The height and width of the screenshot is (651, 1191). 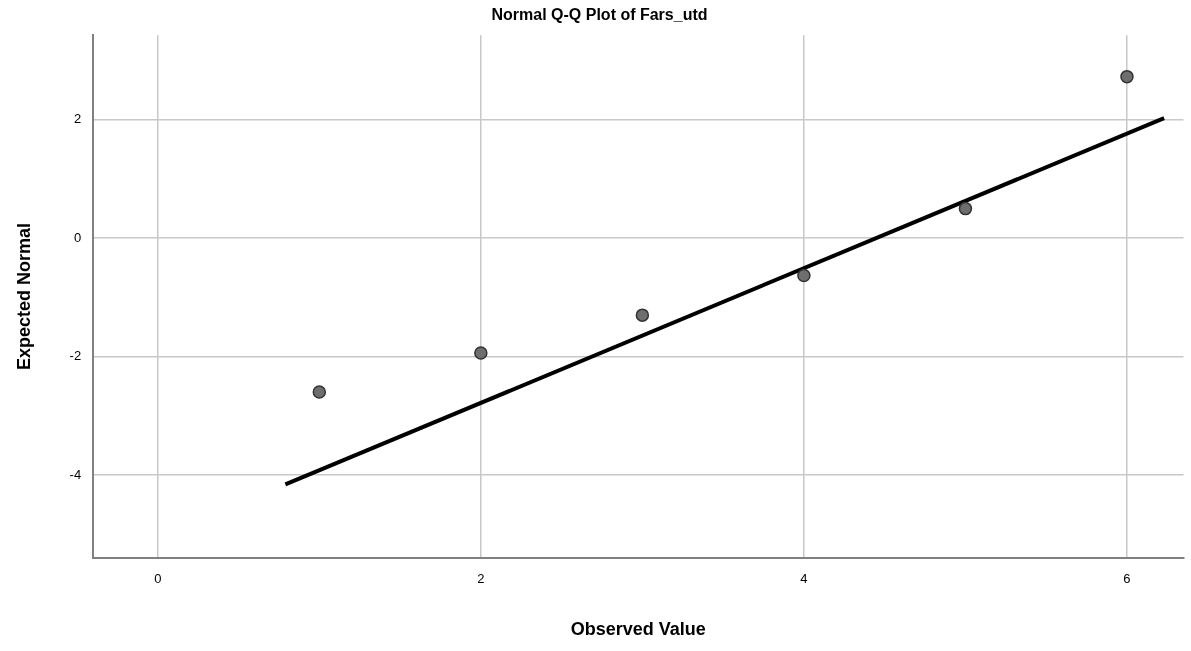 I want to click on y-axis-title: Expected Normal, so click(x=23, y=296).